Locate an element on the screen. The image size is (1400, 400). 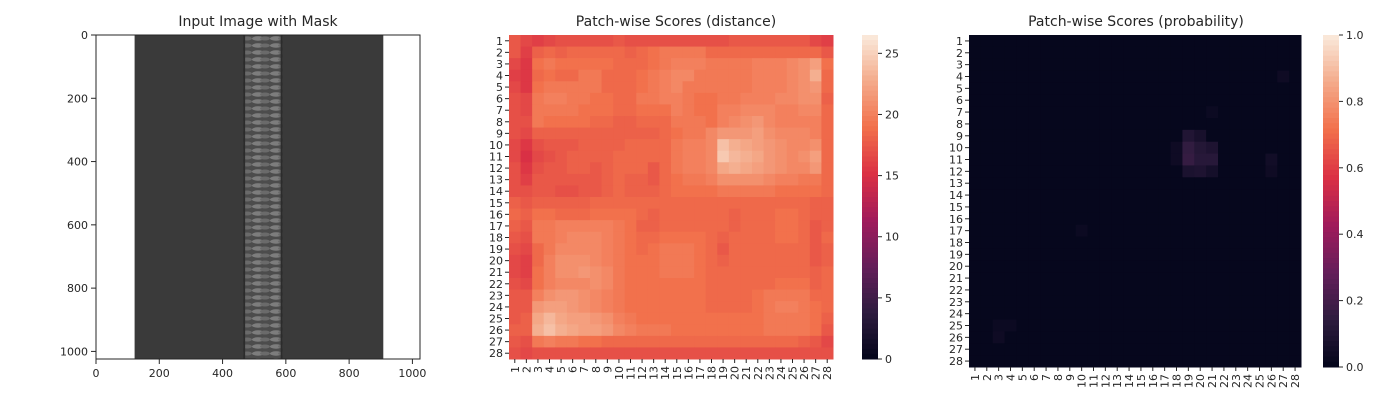
x-tick-label: 5 is located at coordinates (561, 369).